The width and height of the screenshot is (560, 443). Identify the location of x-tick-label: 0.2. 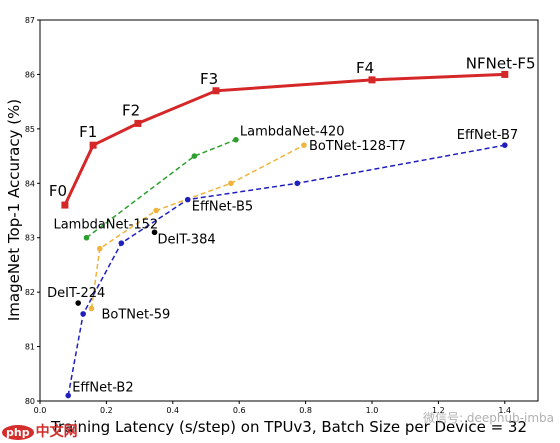
(106, 410).